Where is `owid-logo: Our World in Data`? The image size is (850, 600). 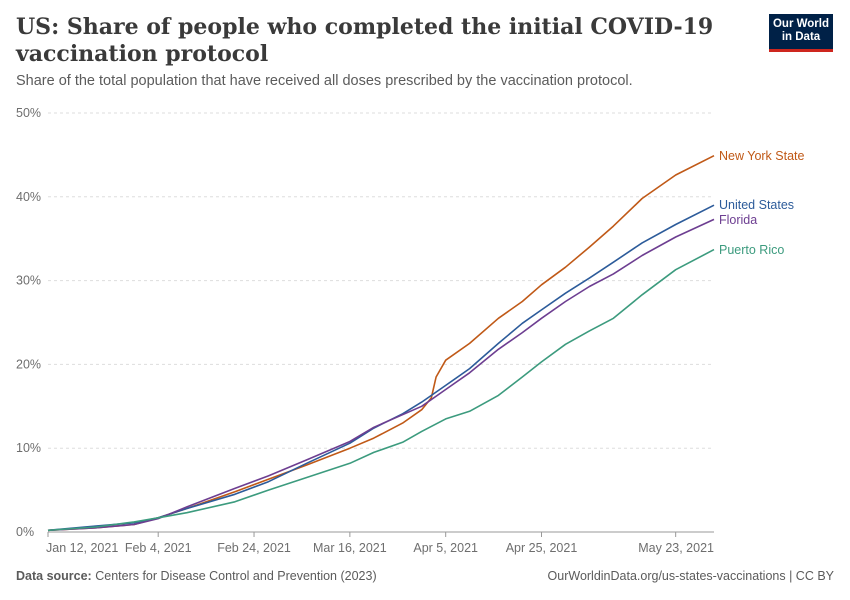 owid-logo: Our World in Data is located at coordinates (801, 33).